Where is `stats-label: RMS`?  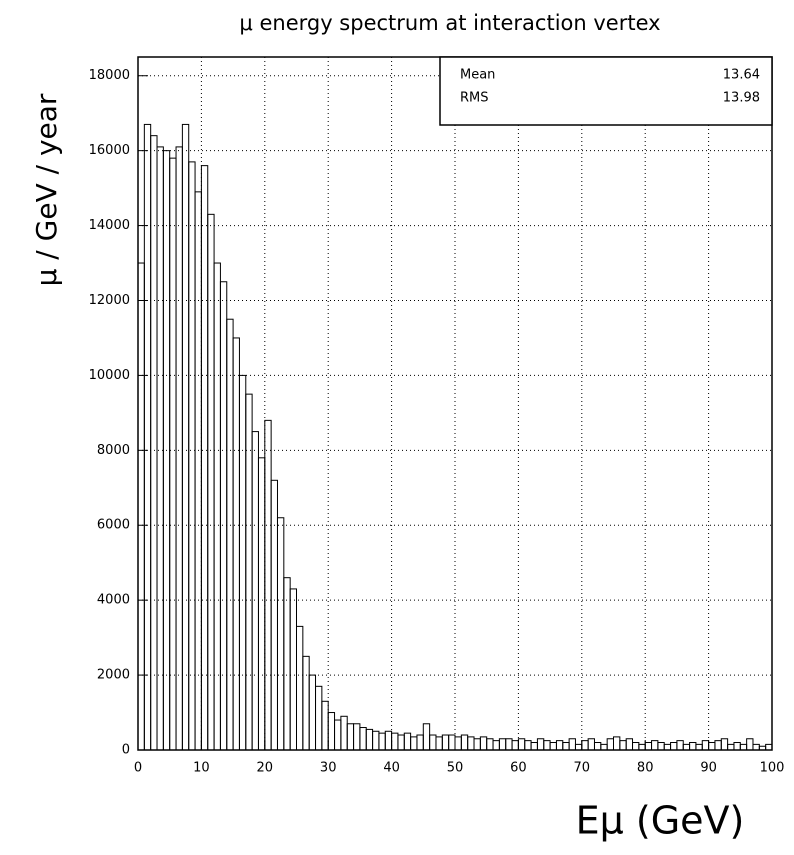 stats-label: RMS is located at coordinates (474, 98).